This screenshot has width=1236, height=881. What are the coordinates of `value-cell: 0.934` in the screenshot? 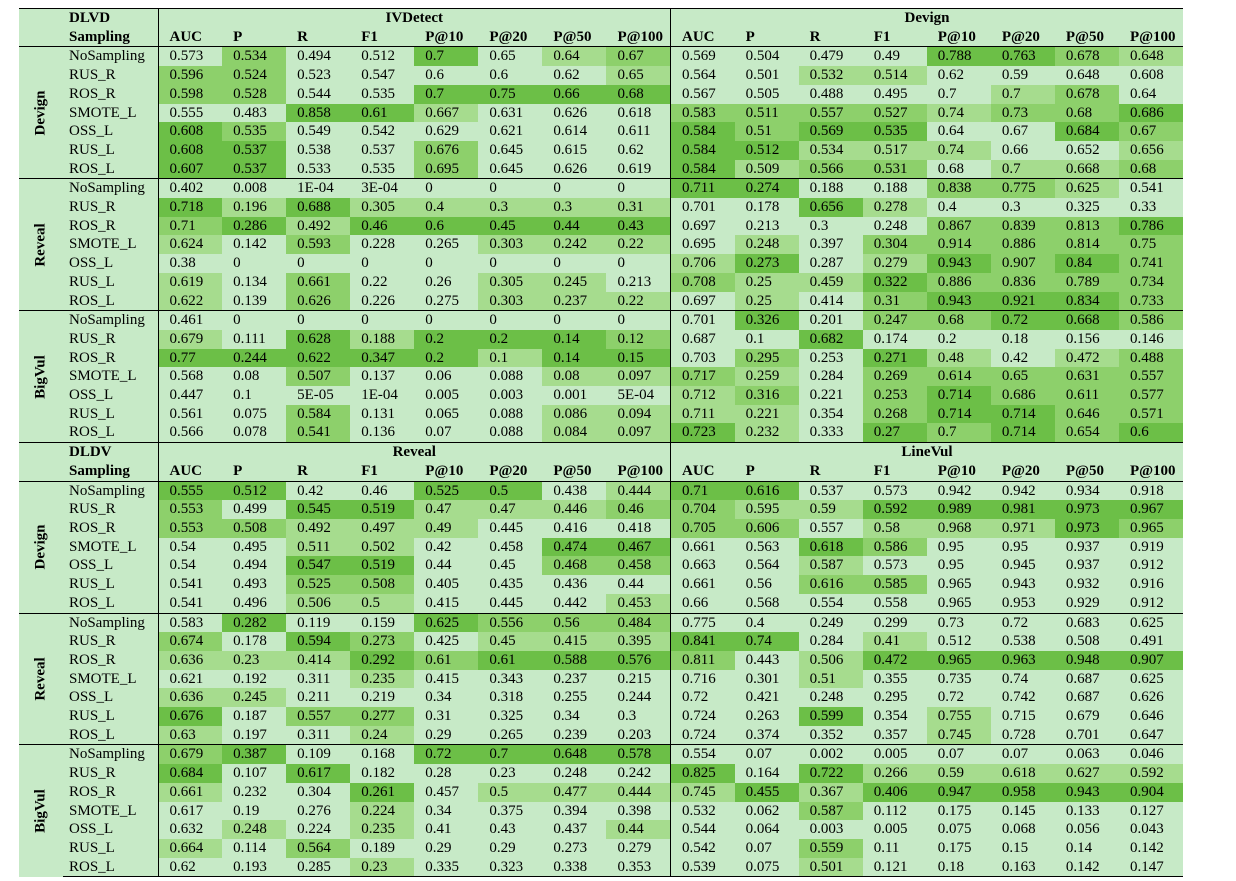 It's located at (1086, 490).